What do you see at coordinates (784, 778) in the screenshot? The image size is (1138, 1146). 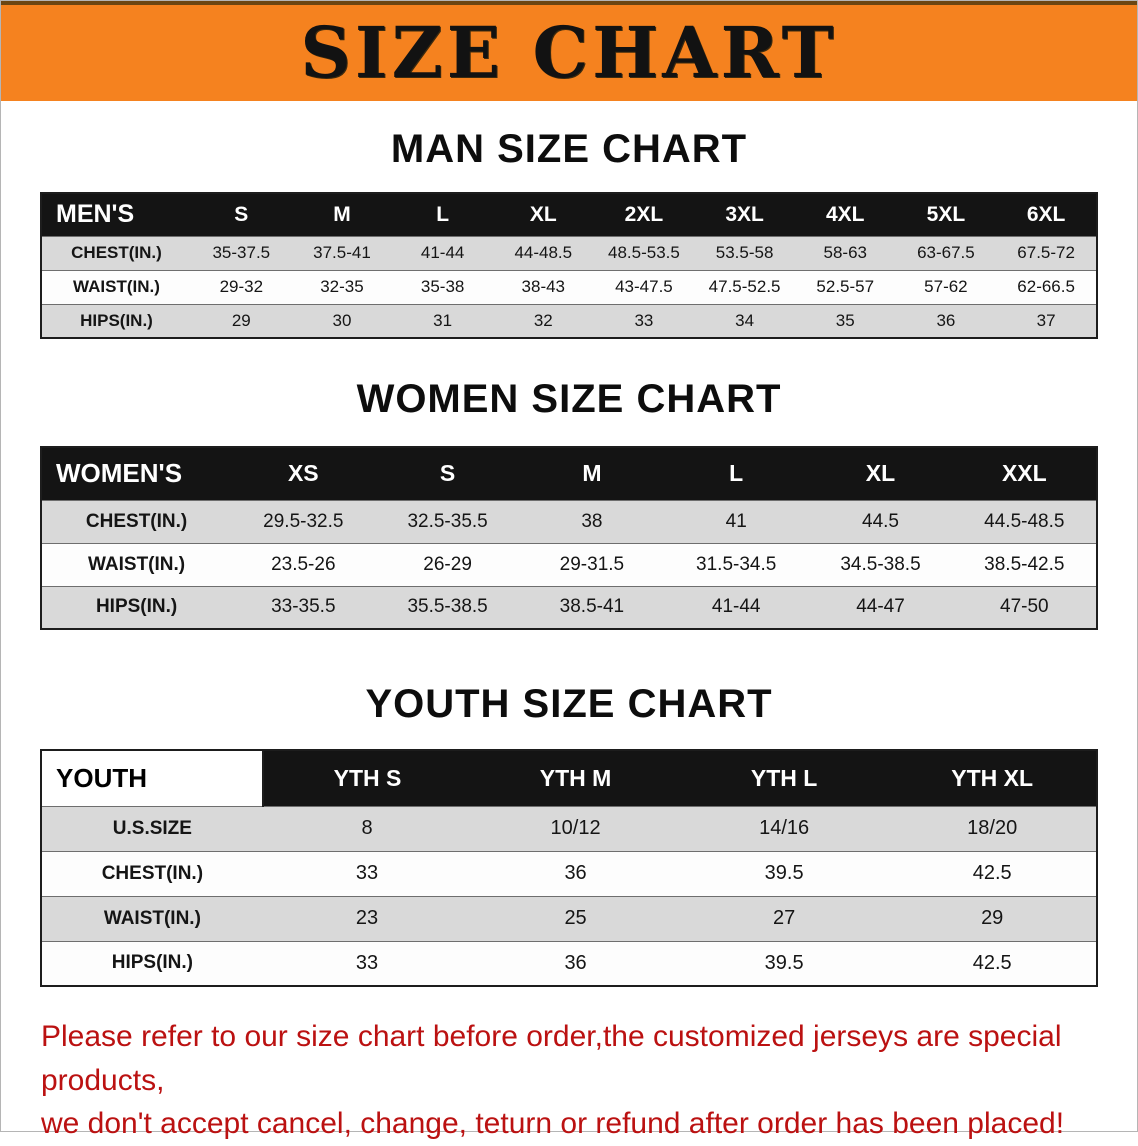 I see `size-col-header: YTH L` at bounding box center [784, 778].